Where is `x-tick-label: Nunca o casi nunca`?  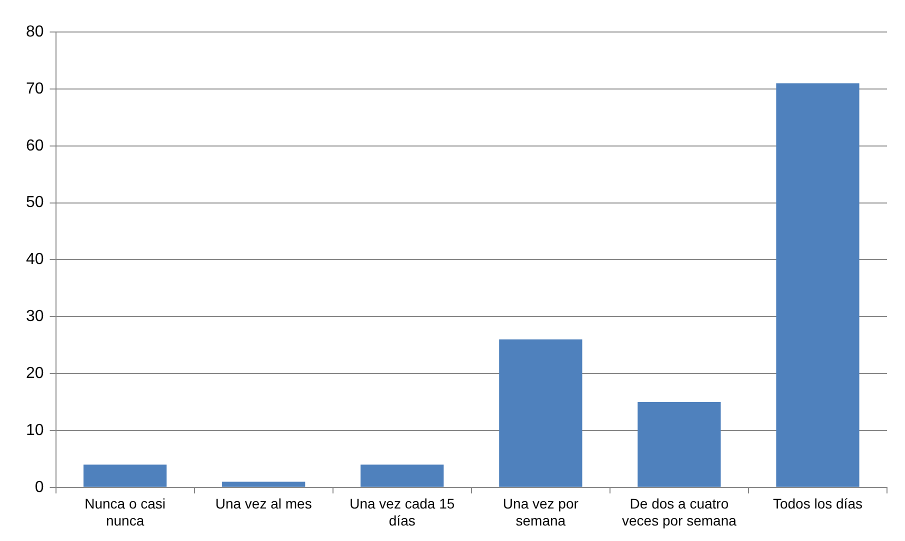
x-tick-label: Nunca o casi nunca is located at coordinates (125, 512).